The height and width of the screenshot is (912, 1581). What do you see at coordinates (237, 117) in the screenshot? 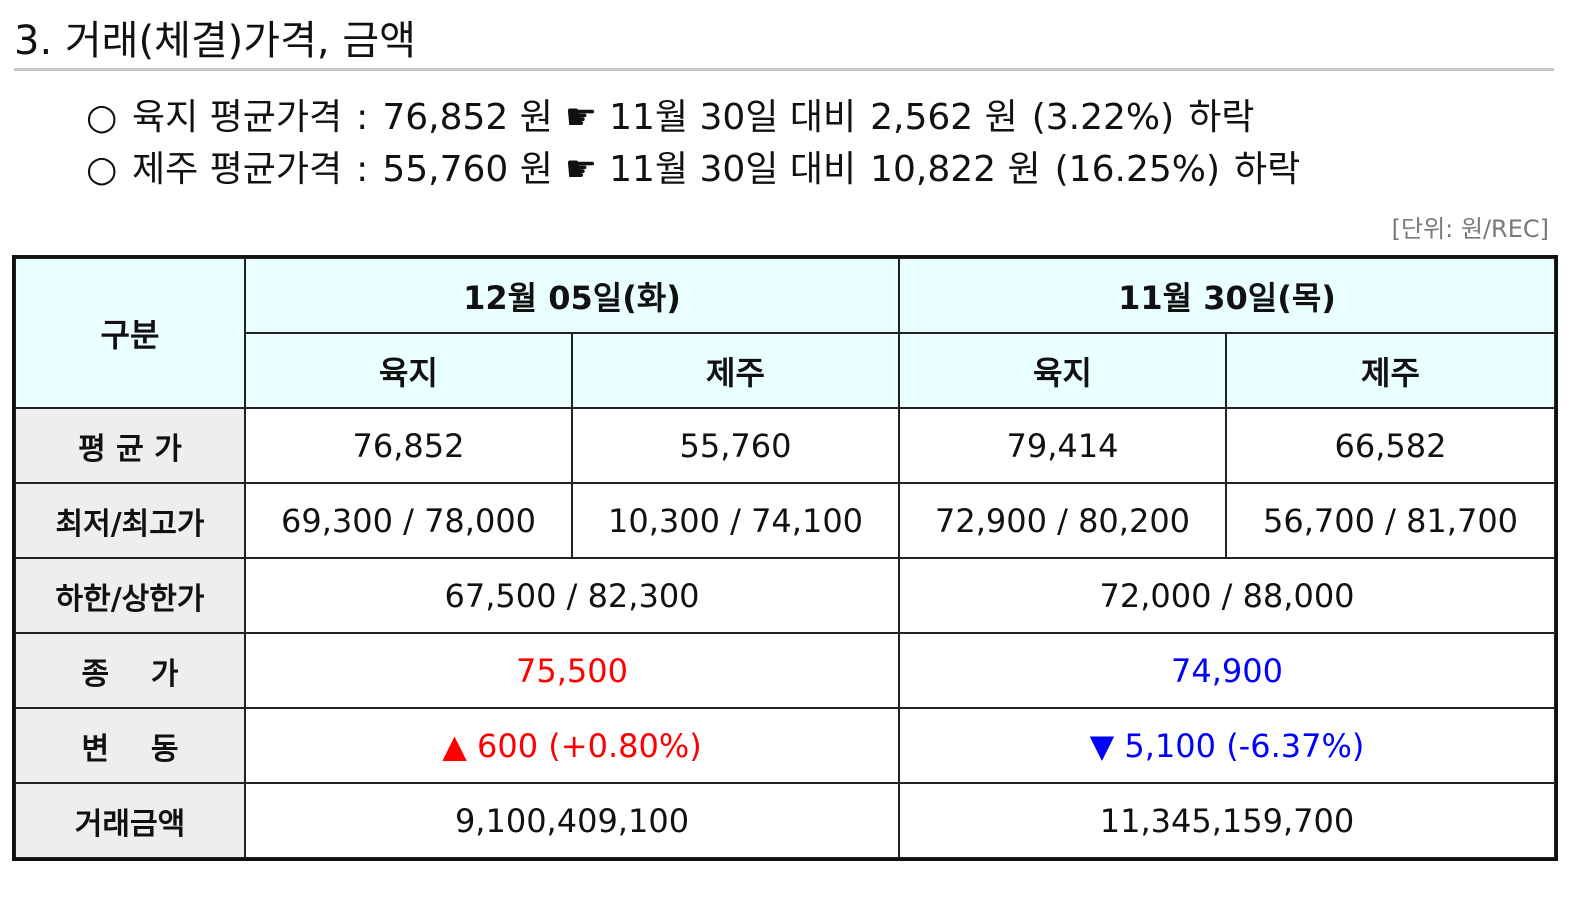
I see `summary-label: 육지 평균가격` at bounding box center [237, 117].